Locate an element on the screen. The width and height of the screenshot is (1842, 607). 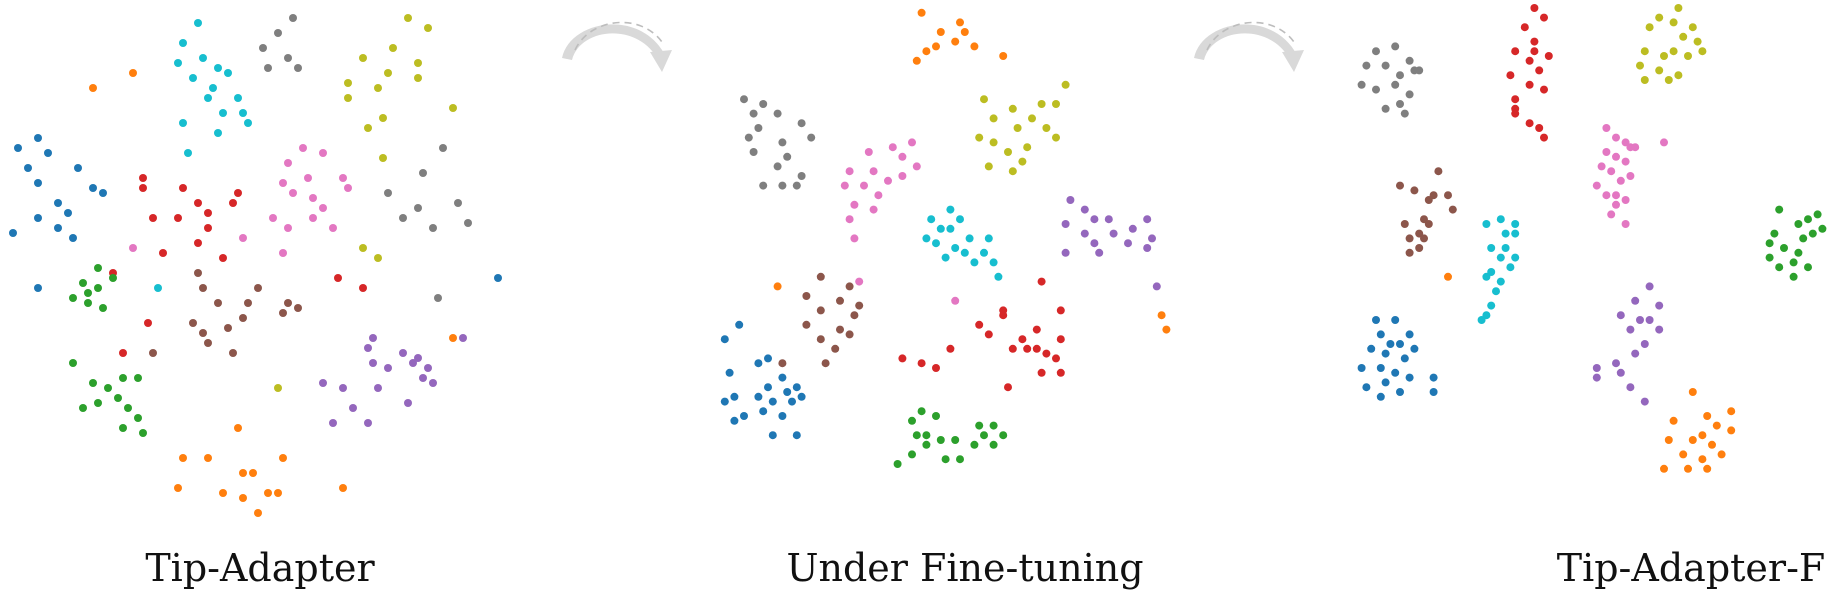
arrow-1-dash is located at coordinates (618, 36).